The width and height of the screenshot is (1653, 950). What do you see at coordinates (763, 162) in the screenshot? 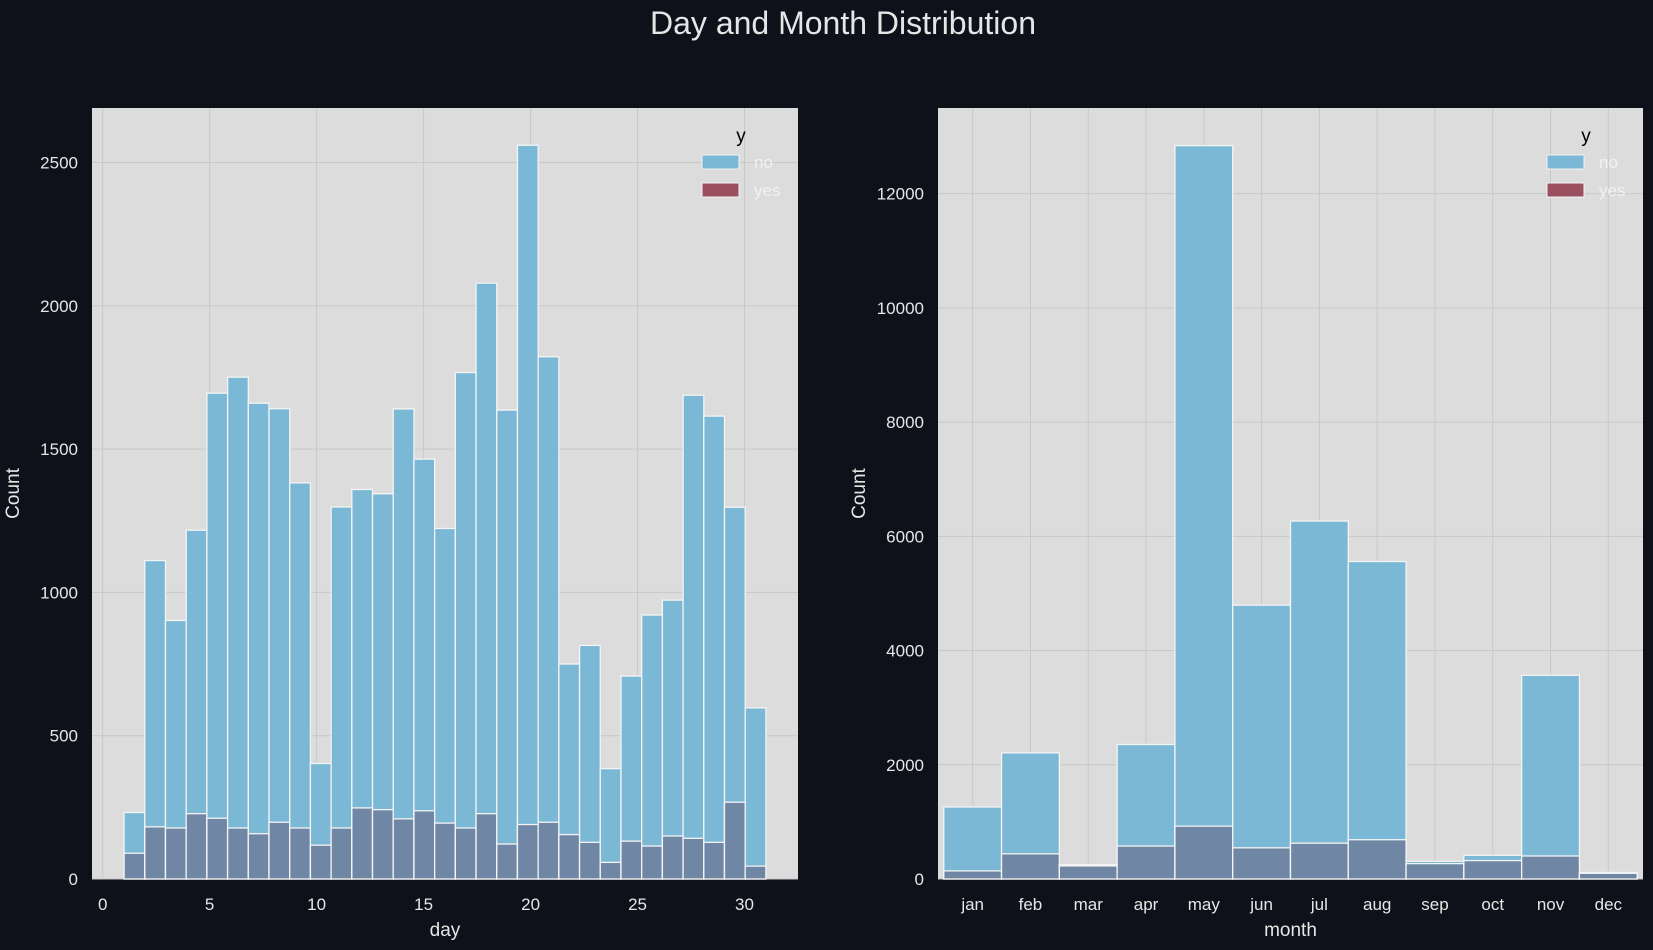
I see `day-legend-no-label: no` at bounding box center [763, 162].